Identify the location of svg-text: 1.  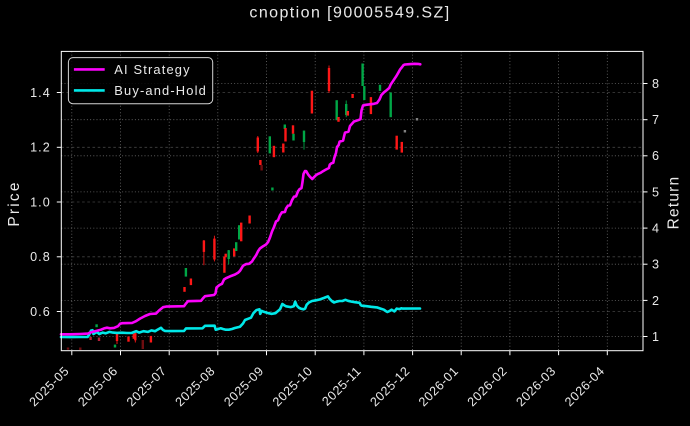
(655, 337).